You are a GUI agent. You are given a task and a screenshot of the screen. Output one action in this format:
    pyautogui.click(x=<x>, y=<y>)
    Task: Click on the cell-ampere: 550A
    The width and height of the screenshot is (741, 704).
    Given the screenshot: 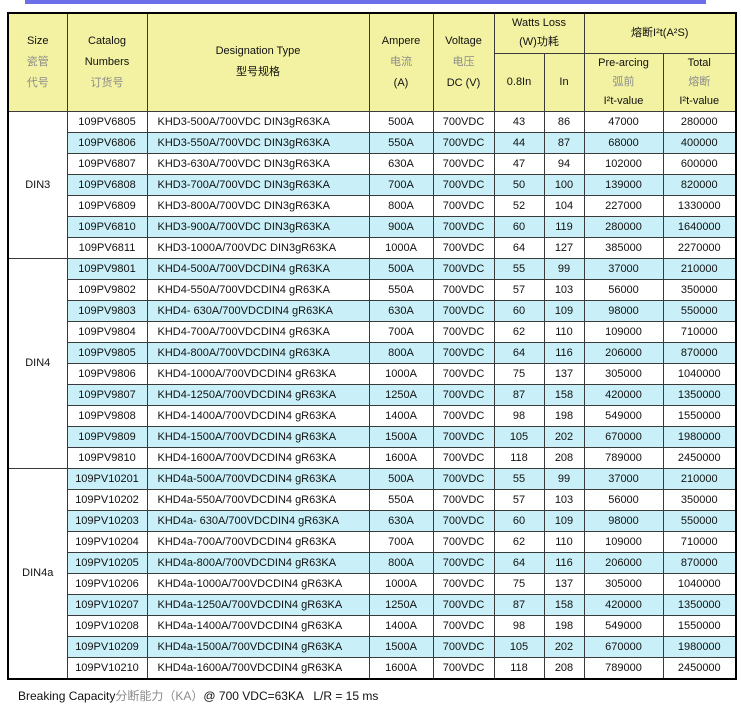 What is the action you would take?
    pyautogui.click(x=401, y=289)
    